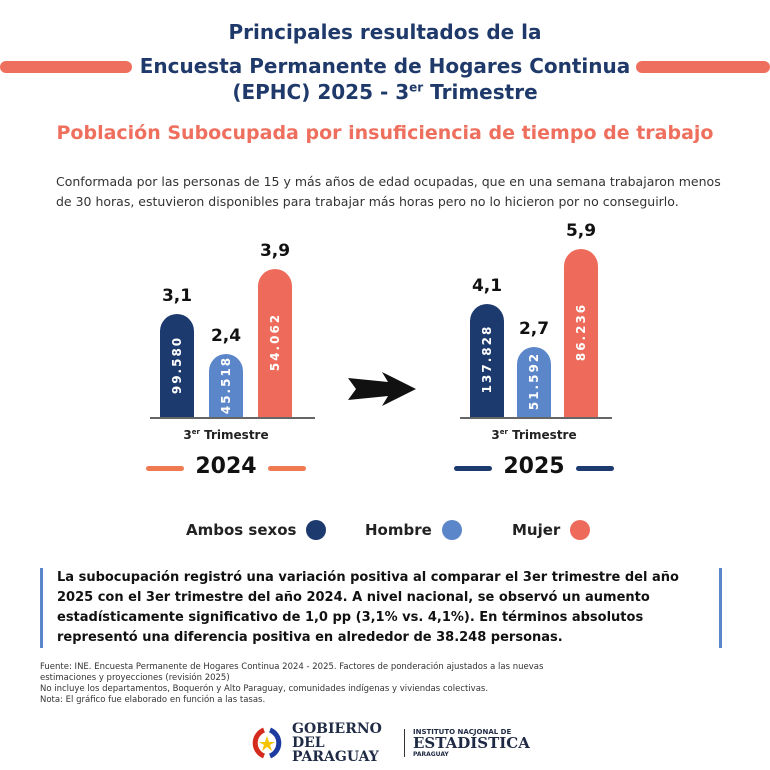  I want to click on legend-dot-hombre, so click(451, 530).